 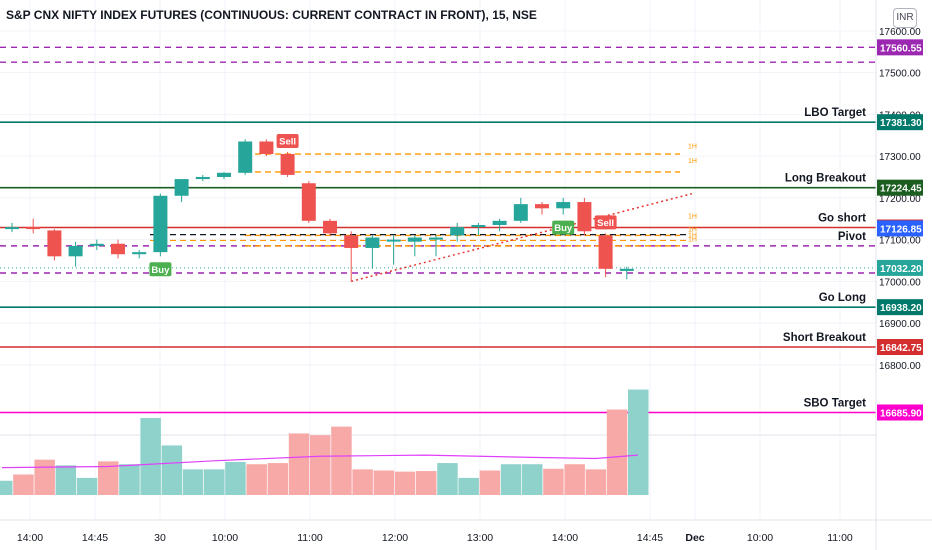 I want to click on price-tag: 17224.45, so click(x=900, y=187).